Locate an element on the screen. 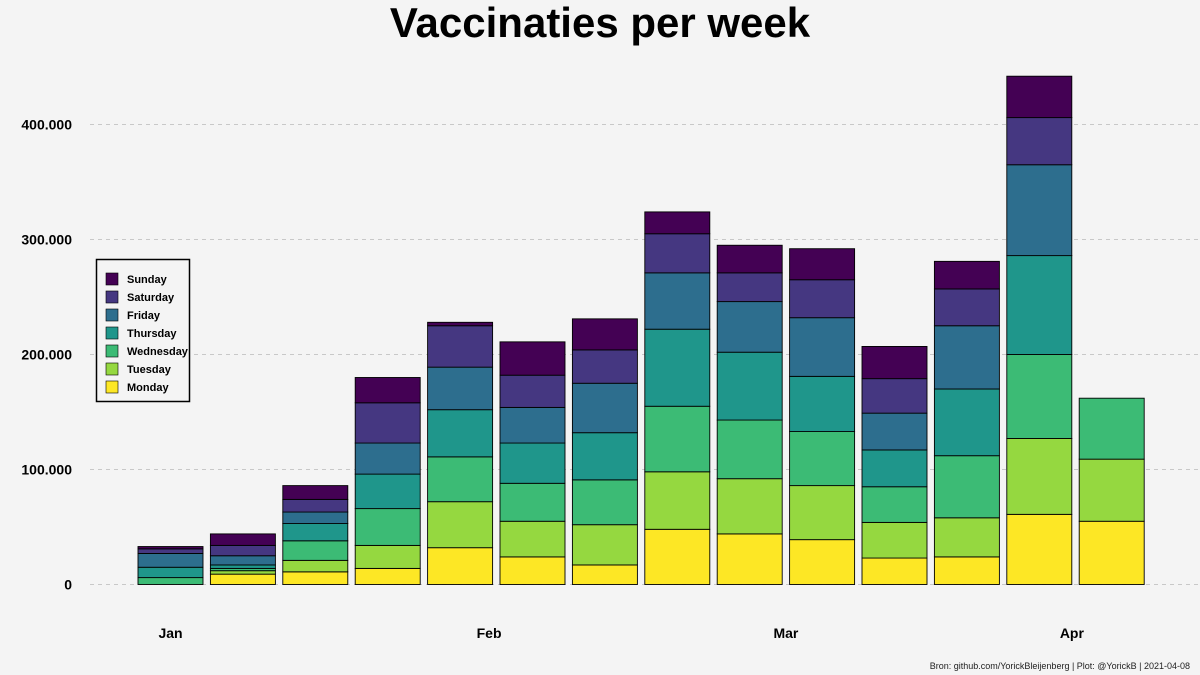 Image resolution: width=1200 pixels, height=675 pixels. y-axis: 0 100.000 200.000 300.000 400.000 is located at coordinates (46, 355).